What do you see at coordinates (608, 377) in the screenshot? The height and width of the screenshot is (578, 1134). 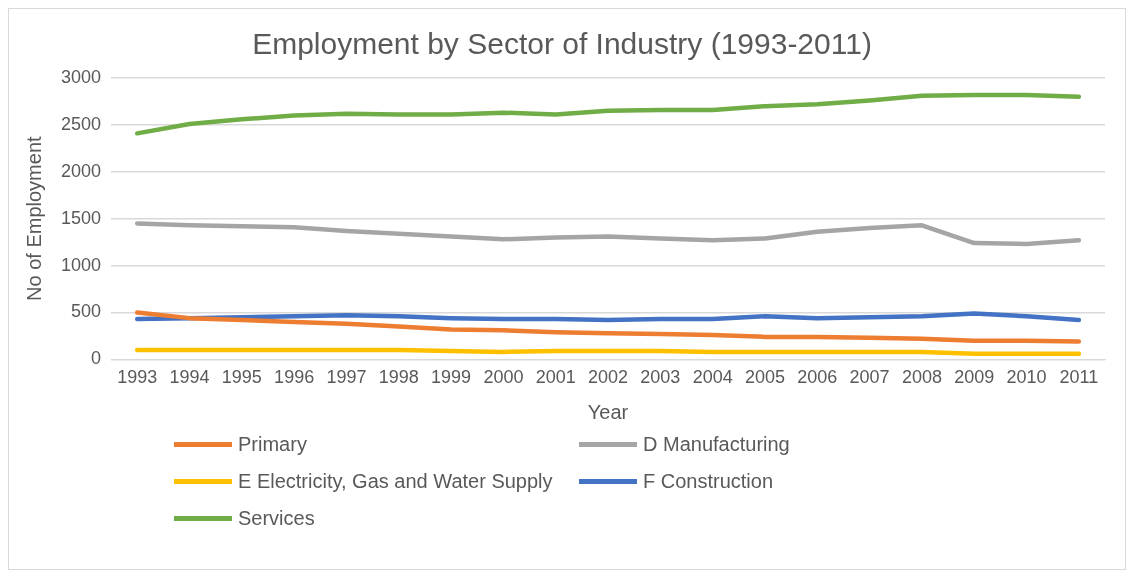 I see `x-tick-label: 2002` at bounding box center [608, 377].